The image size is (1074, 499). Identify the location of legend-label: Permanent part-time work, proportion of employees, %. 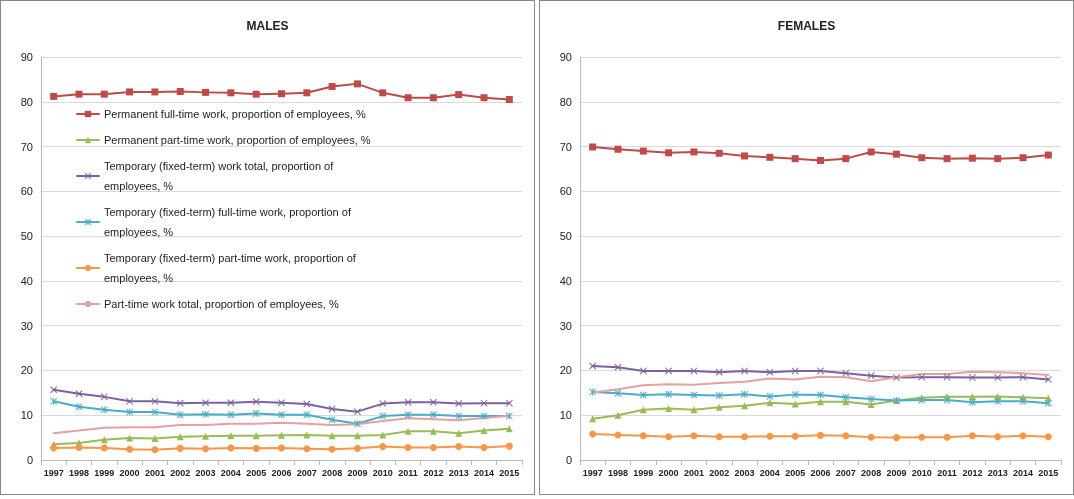
(237, 140).